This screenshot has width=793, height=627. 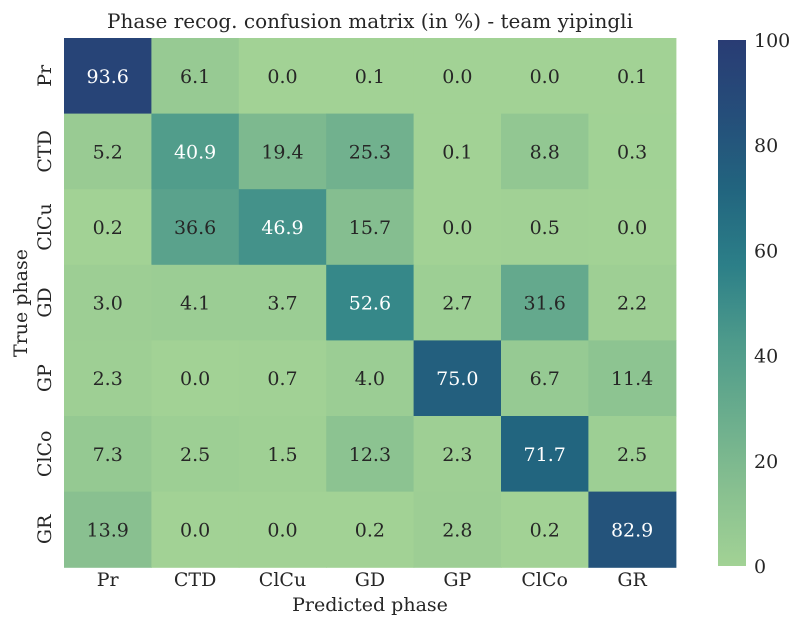 What do you see at coordinates (45, 454) in the screenshot?
I see `y-tick-label: ClCo` at bounding box center [45, 454].